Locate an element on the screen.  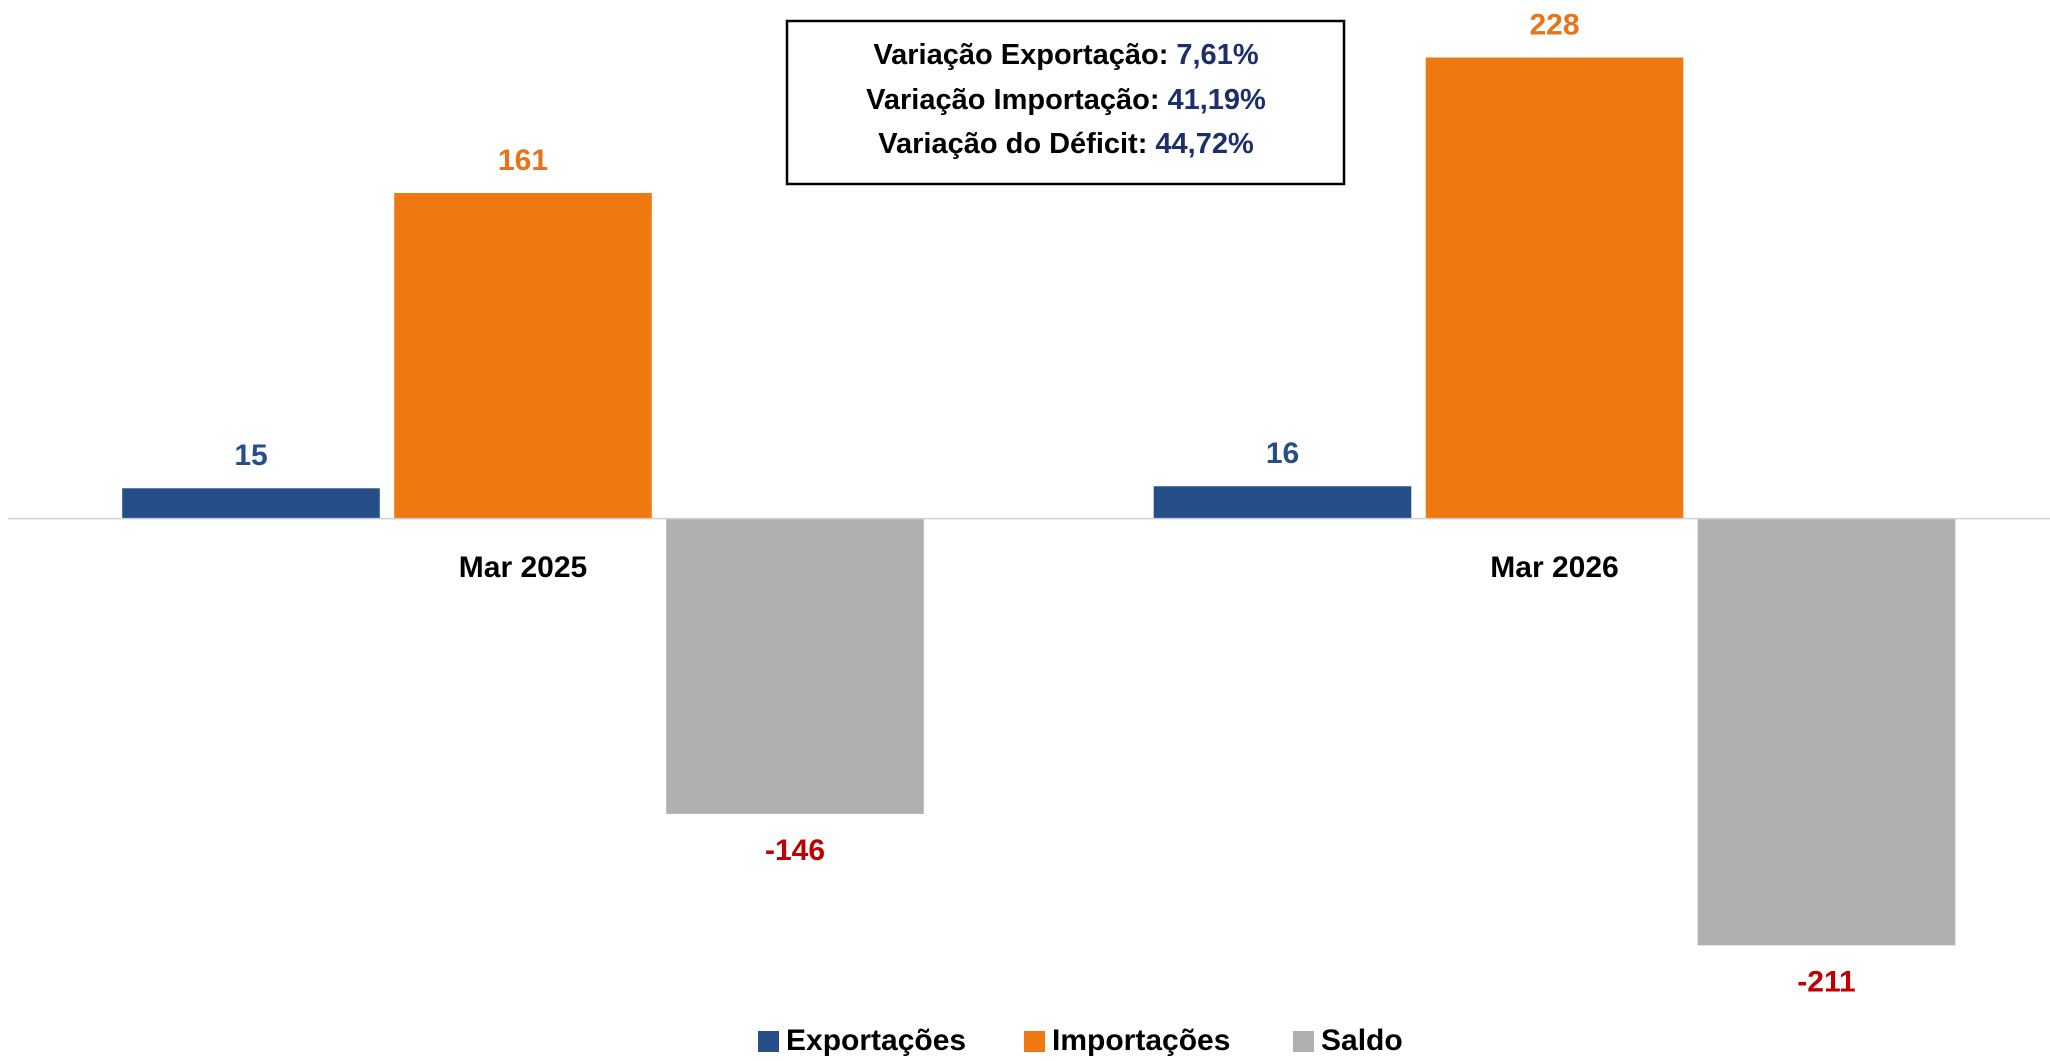
annotation-label: Variação do Déficit: is located at coordinates (1012, 144).